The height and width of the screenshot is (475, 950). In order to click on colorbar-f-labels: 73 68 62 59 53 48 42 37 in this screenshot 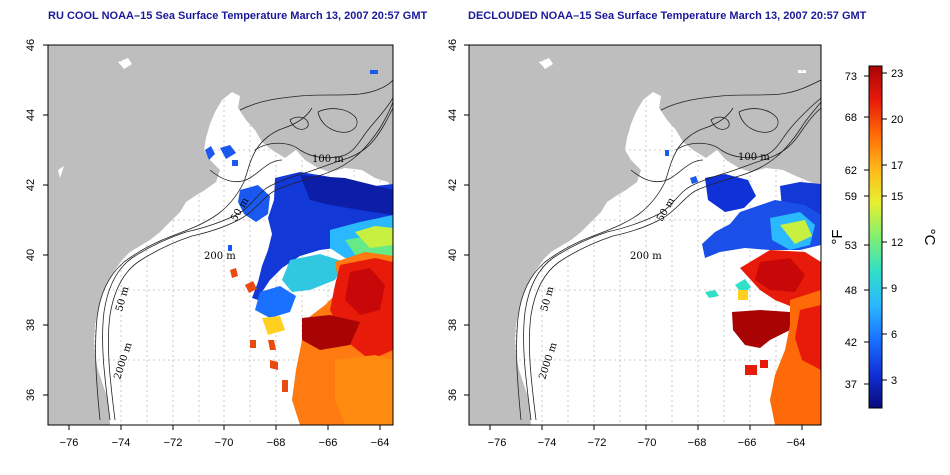, I will do `click(851, 231)`.